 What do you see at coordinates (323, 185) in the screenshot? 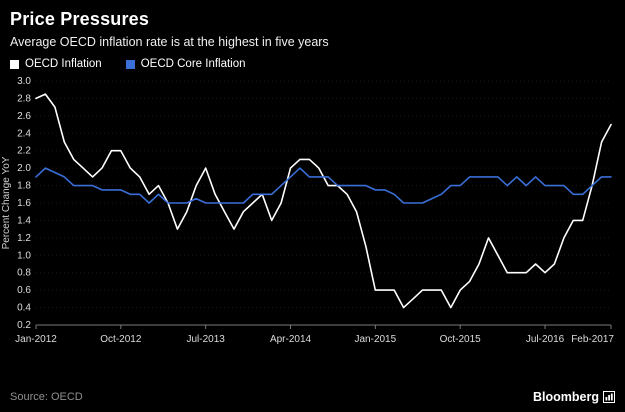
I see `series-line-oecd-core-inflation` at bounding box center [323, 185].